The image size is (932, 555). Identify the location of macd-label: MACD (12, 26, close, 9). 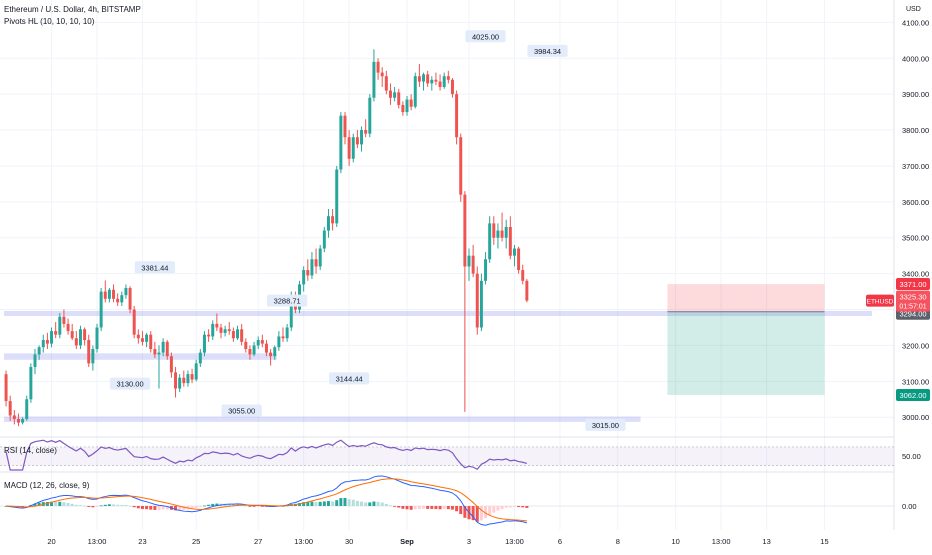
(47, 485).